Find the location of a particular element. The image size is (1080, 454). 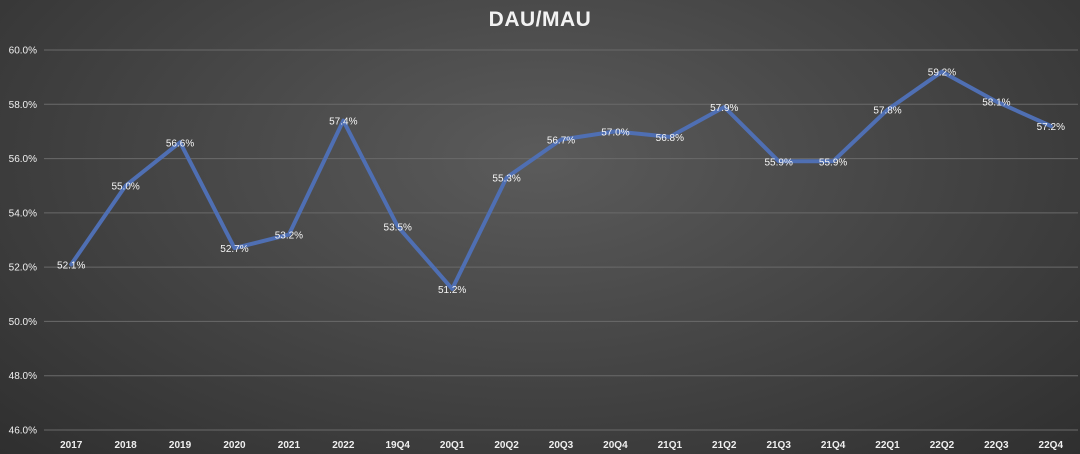

x-tick-label: 22Q2 is located at coordinates (942, 445).